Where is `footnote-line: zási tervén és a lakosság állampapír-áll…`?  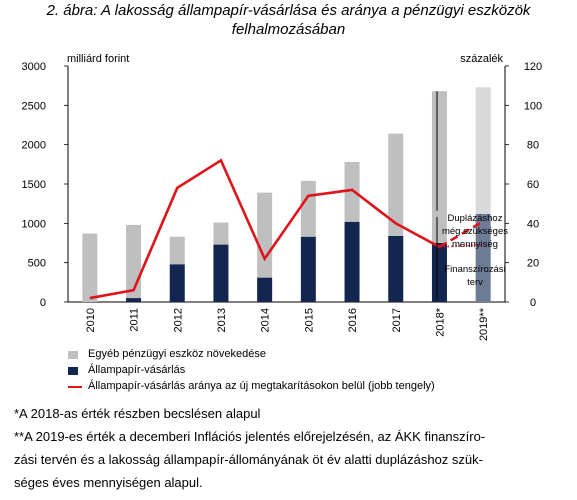 footnote-line: zási tervén és a lakosság állampapír-áll… is located at coordinates (248, 459).